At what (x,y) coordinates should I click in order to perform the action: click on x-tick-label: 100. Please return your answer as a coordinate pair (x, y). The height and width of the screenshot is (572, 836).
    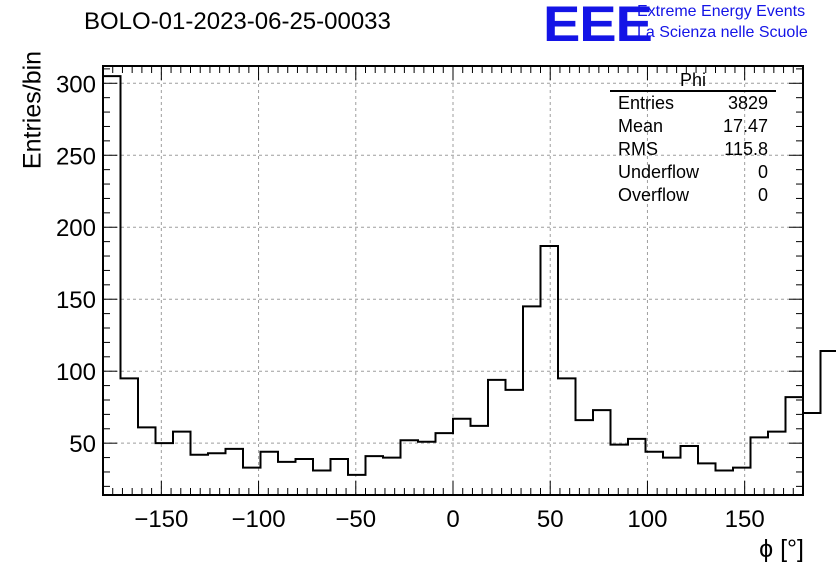
    Looking at the image, I should click on (647, 519).